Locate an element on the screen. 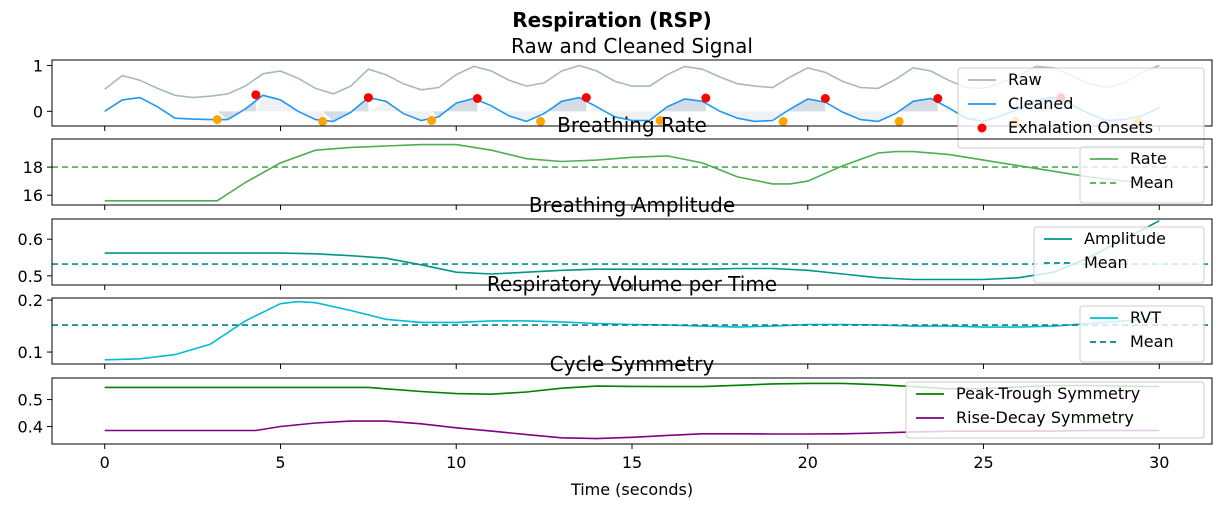 The height and width of the screenshot is (508, 1223). plot-area-rate is located at coordinates (632, 172).